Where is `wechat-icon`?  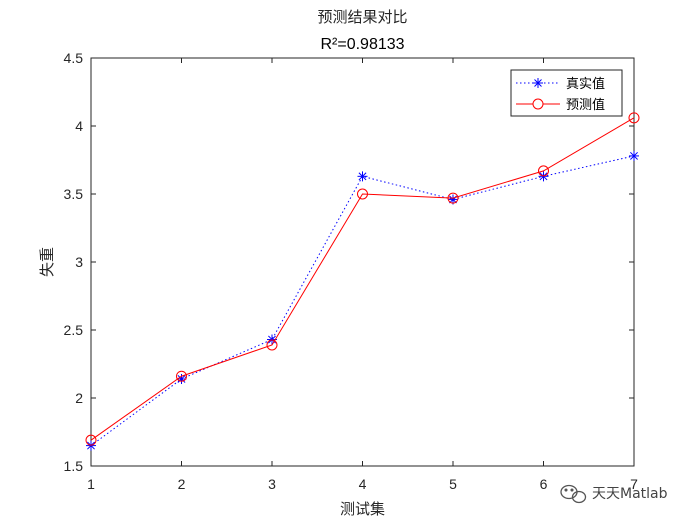 wechat-icon is located at coordinates (573, 494).